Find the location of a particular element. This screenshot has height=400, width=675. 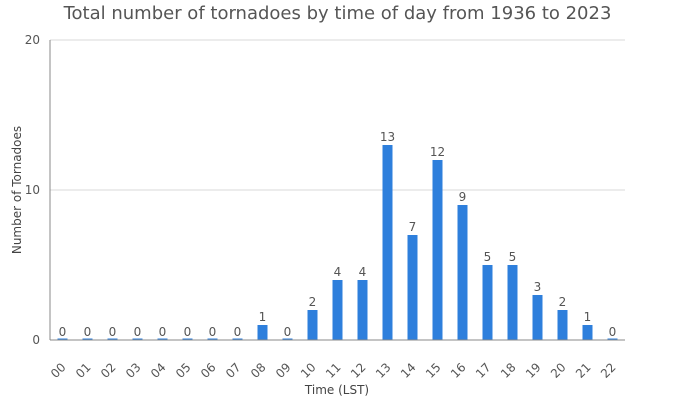

data-label: 13 is located at coordinates (387, 137).